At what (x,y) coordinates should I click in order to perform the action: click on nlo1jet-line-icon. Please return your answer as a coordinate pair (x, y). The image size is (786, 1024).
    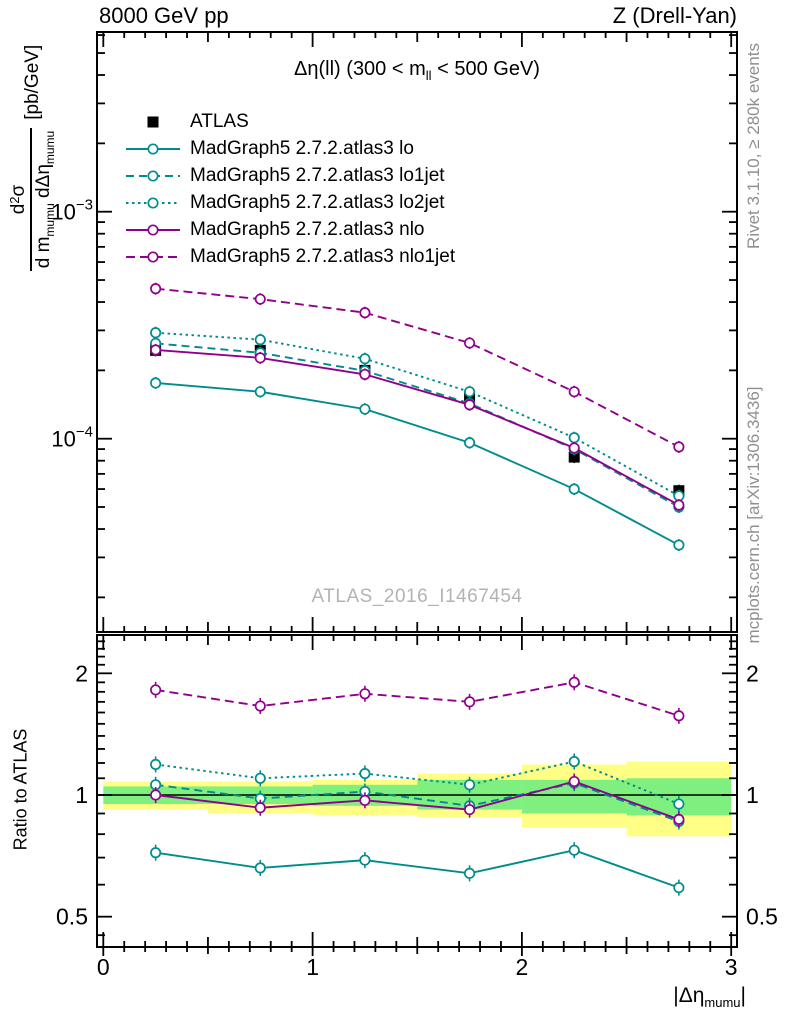
    Looking at the image, I should click on (153, 256).